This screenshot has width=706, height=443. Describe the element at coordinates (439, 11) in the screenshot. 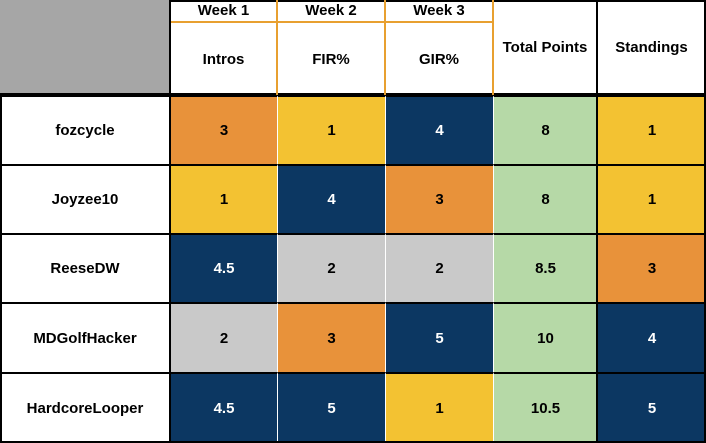

I see `week-label: Week 3` at that location.